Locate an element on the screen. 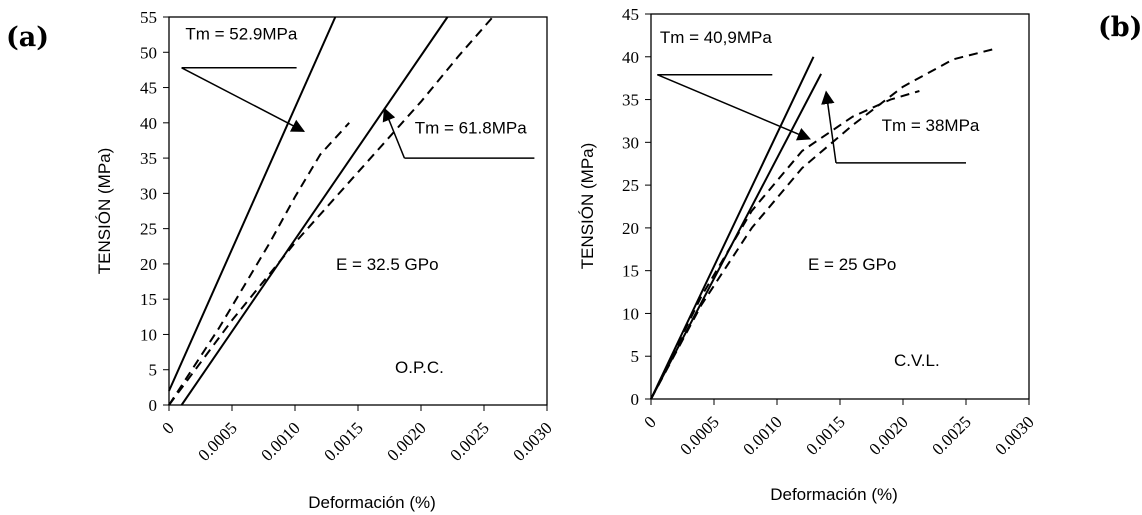  chart-a-y-tick-label: 45 is located at coordinates (148, 88).